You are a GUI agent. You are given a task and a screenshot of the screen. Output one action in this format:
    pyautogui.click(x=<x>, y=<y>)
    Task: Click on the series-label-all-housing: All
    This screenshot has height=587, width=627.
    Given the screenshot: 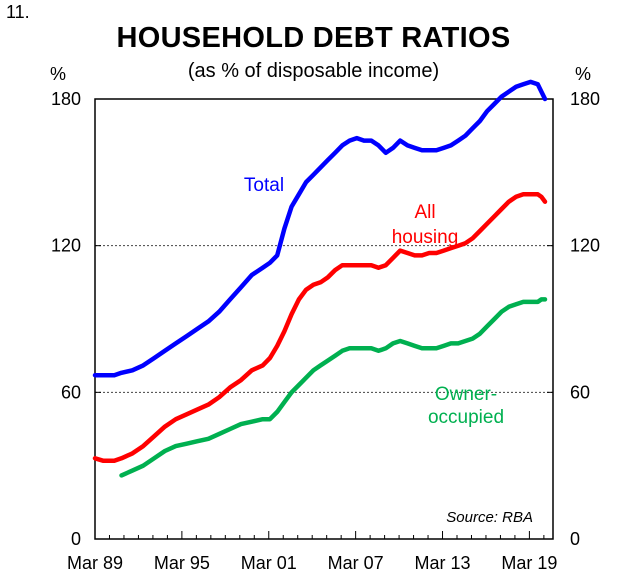 What is the action you would take?
    pyautogui.click(x=424, y=212)
    